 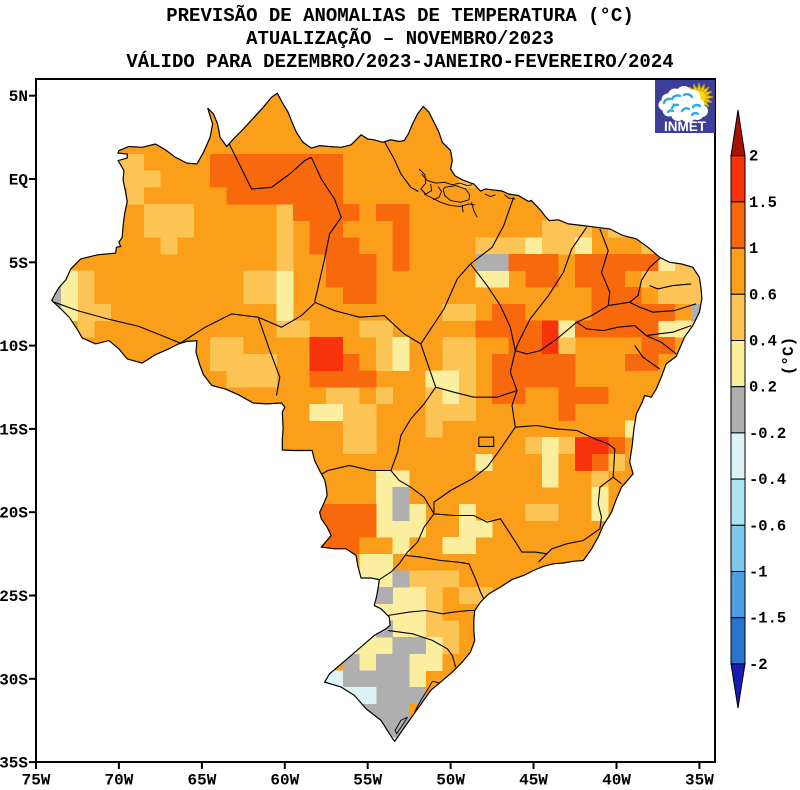 I want to click on svg-text: 0.6, so click(x=763, y=295).